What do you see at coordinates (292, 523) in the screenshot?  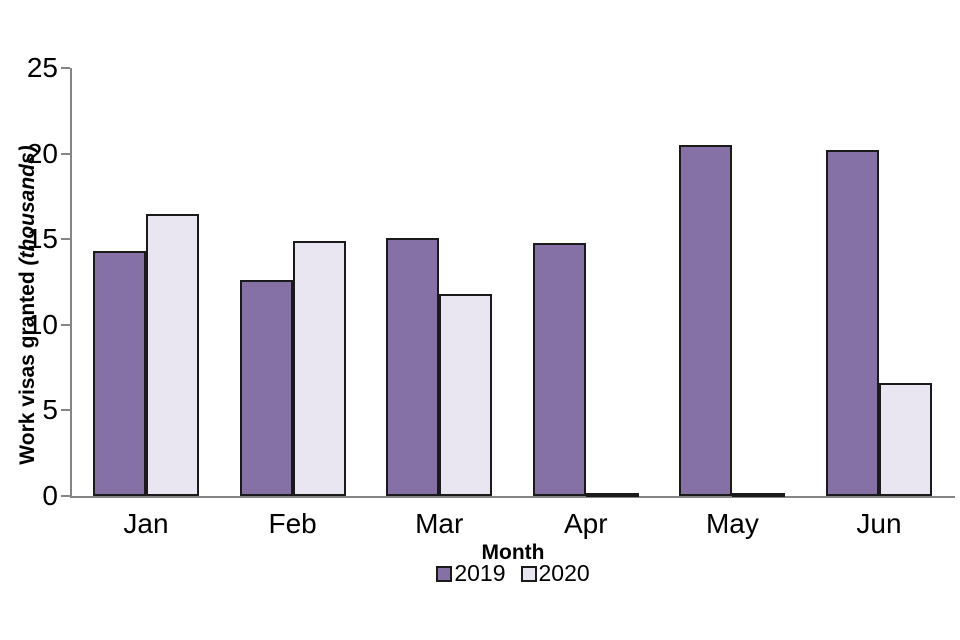 I see `x-tick-label: Feb` at bounding box center [292, 523].